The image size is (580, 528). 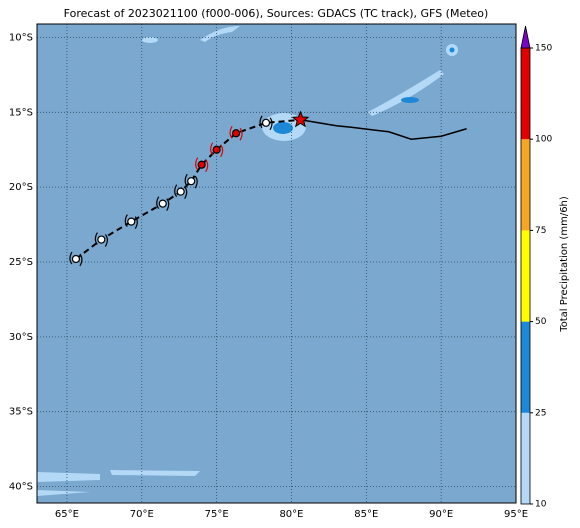 What do you see at coordinates (441, 514) in the screenshot?
I see `x-tick-label: 90°E` at bounding box center [441, 514].